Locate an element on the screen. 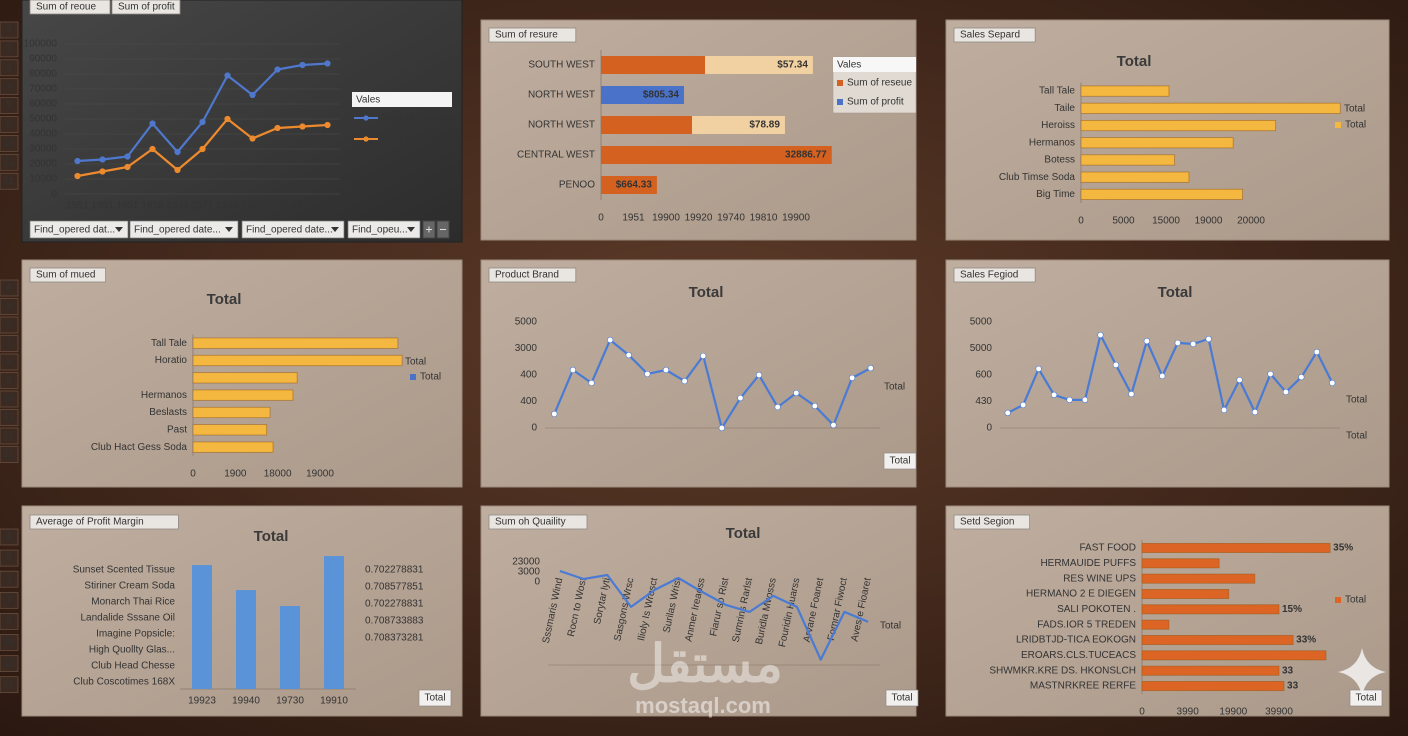 This screenshot has height=736, width=1408. y2-tick-label: 0.702278831 is located at coordinates (394, 570).